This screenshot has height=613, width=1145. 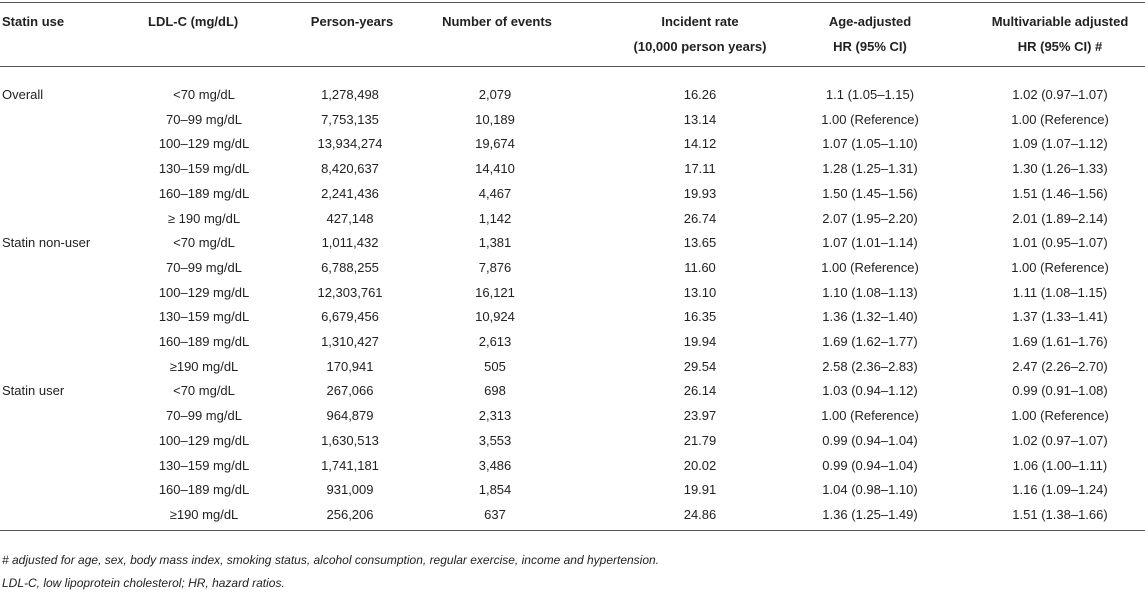 What do you see at coordinates (495, 243) in the screenshot?
I see `cell: 1,381` at bounding box center [495, 243].